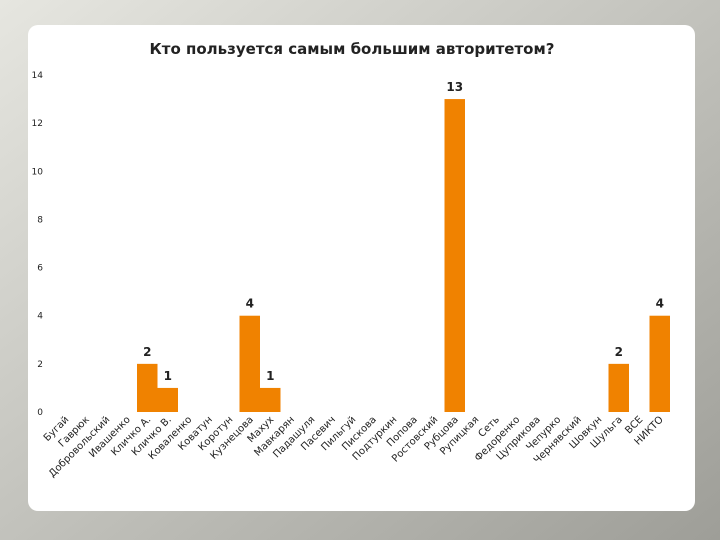  What do you see at coordinates (40, 413) in the screenshot?
I see `y-tick-label: 0` at bounding box center [40, 413].